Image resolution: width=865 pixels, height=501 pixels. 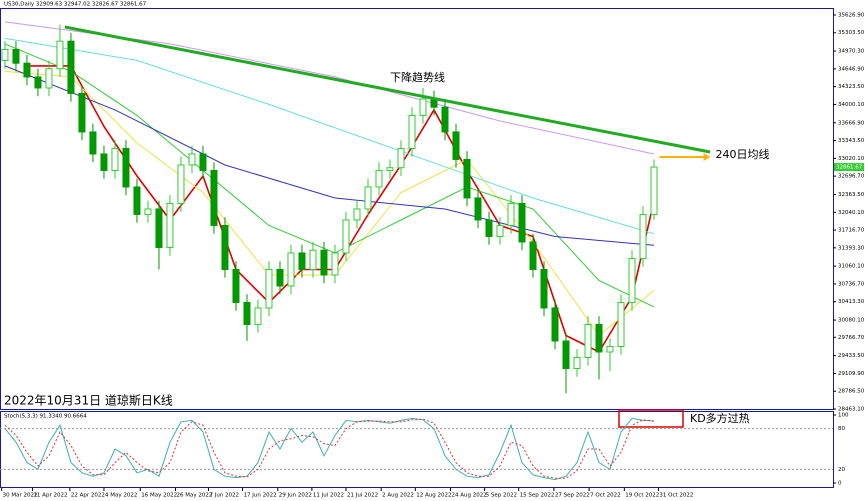 I want to click on x-tick-label: 30 Mar 2022, so click(x=20, y=496).